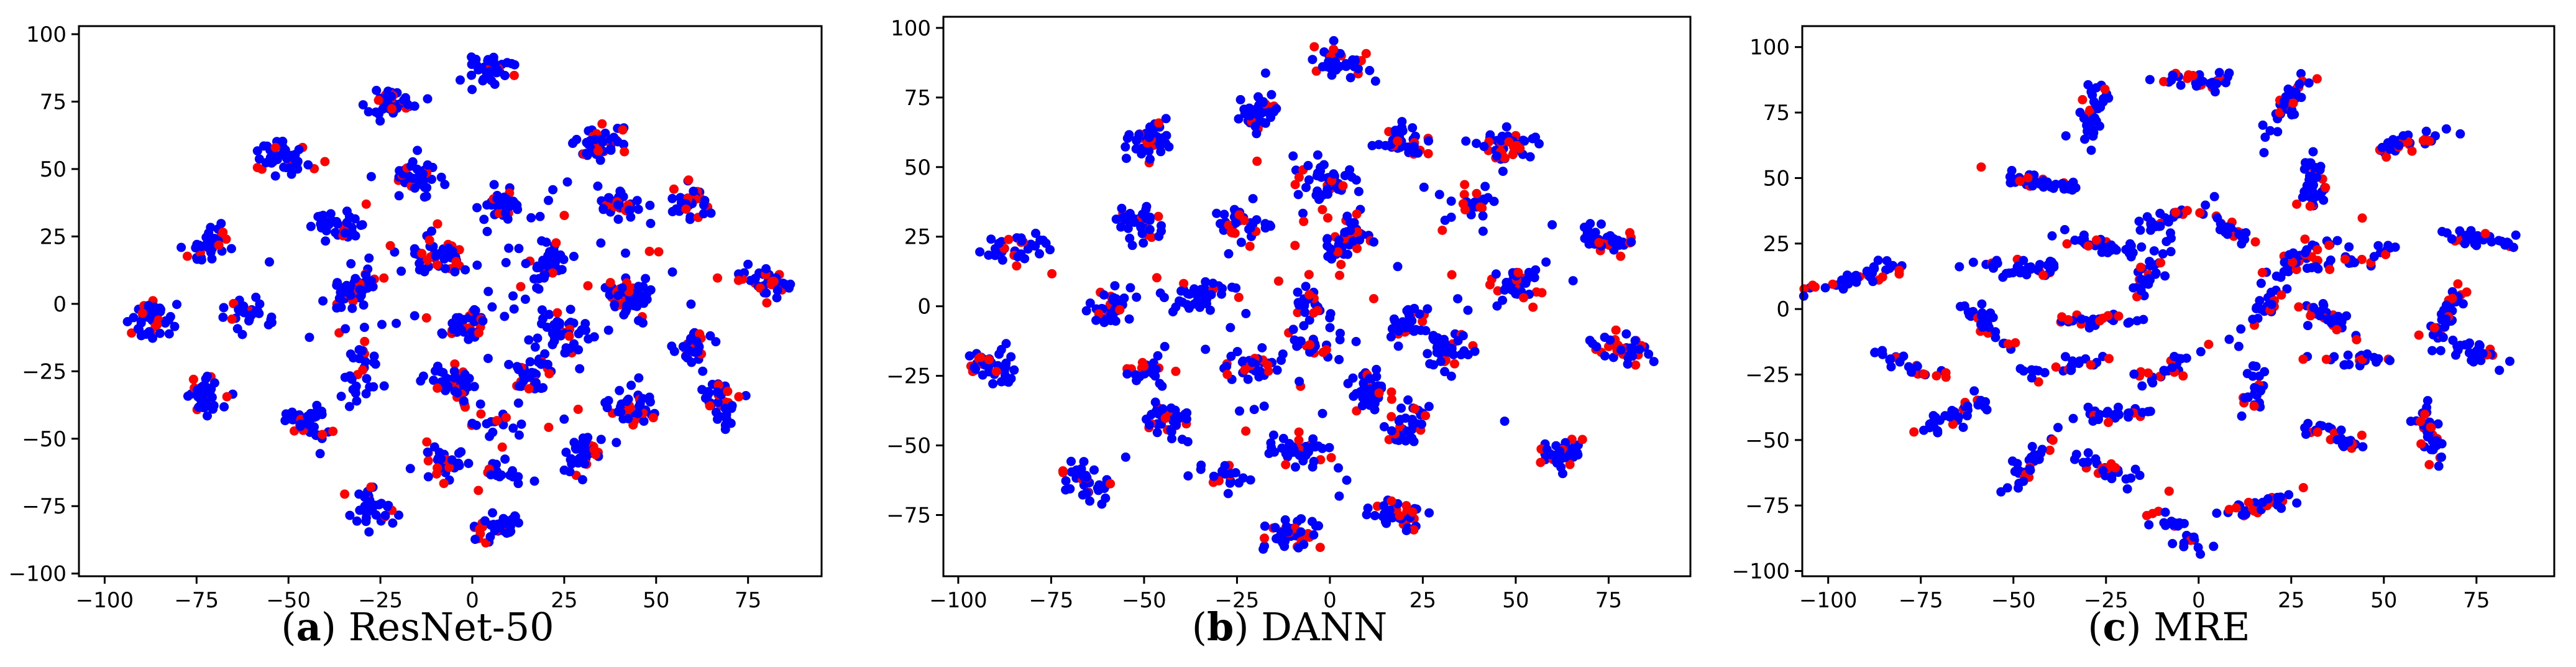  I want to click on panel-b-point-c21, so click(989, 360).